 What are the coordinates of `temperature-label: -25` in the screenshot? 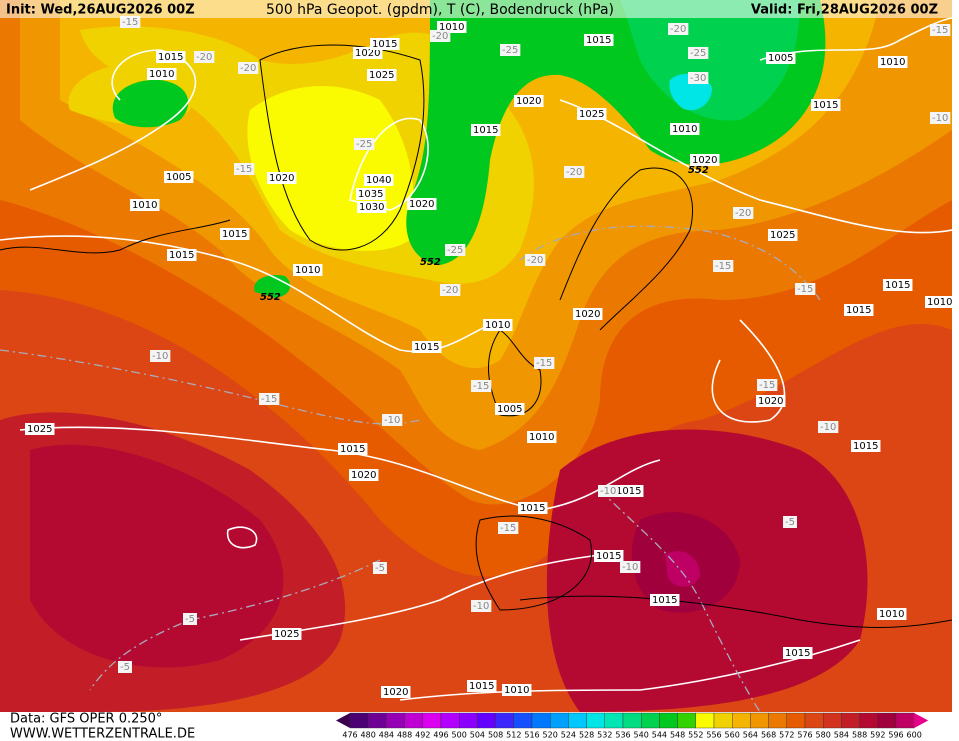 It's located at (364, 144).